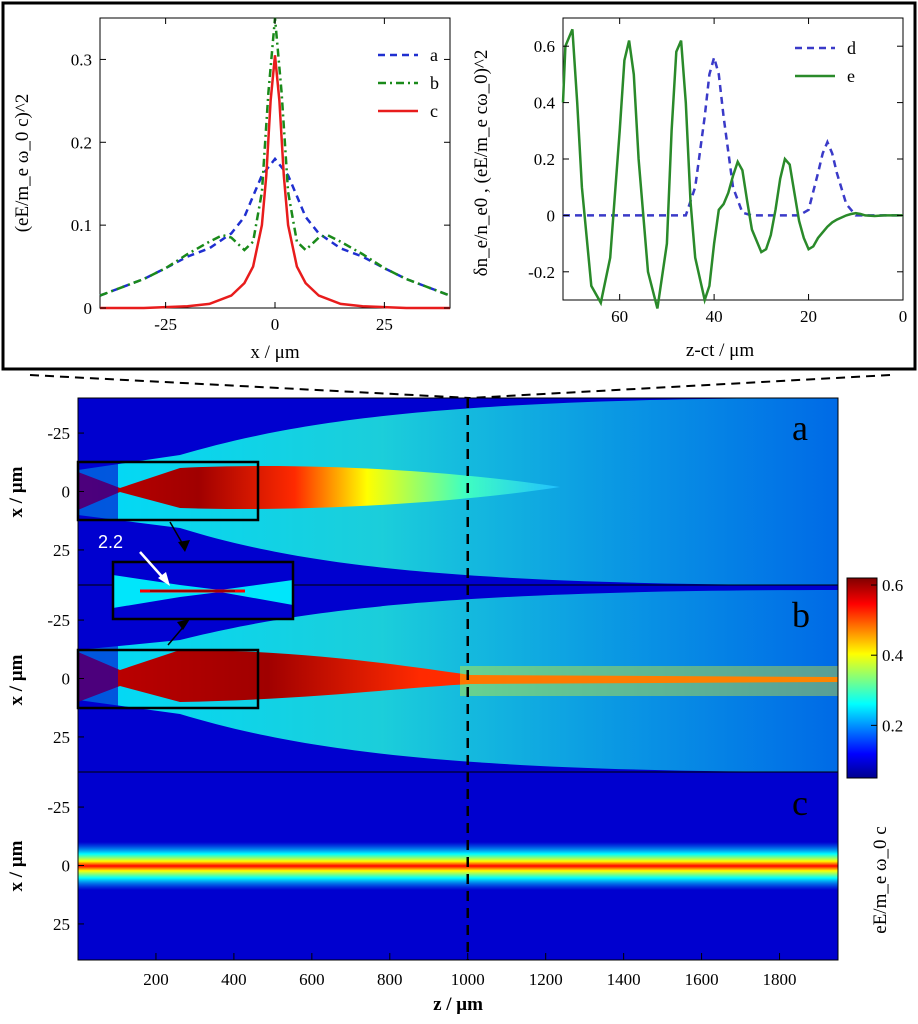 This screenshot has width=918, height=1024. I want to click on right-plot-area, so click(733, 159).